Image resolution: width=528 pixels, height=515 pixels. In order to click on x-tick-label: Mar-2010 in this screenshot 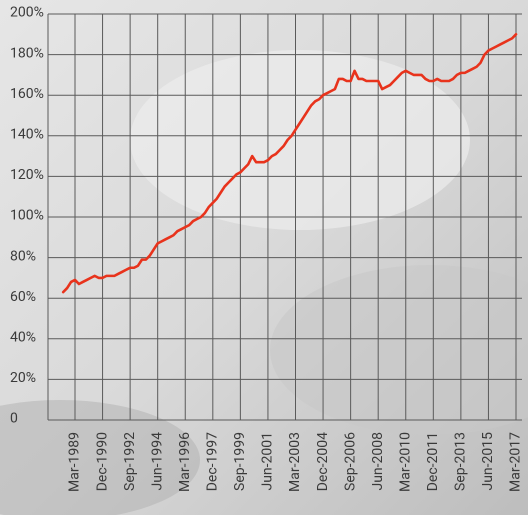, I will do `click(405, 462)`.